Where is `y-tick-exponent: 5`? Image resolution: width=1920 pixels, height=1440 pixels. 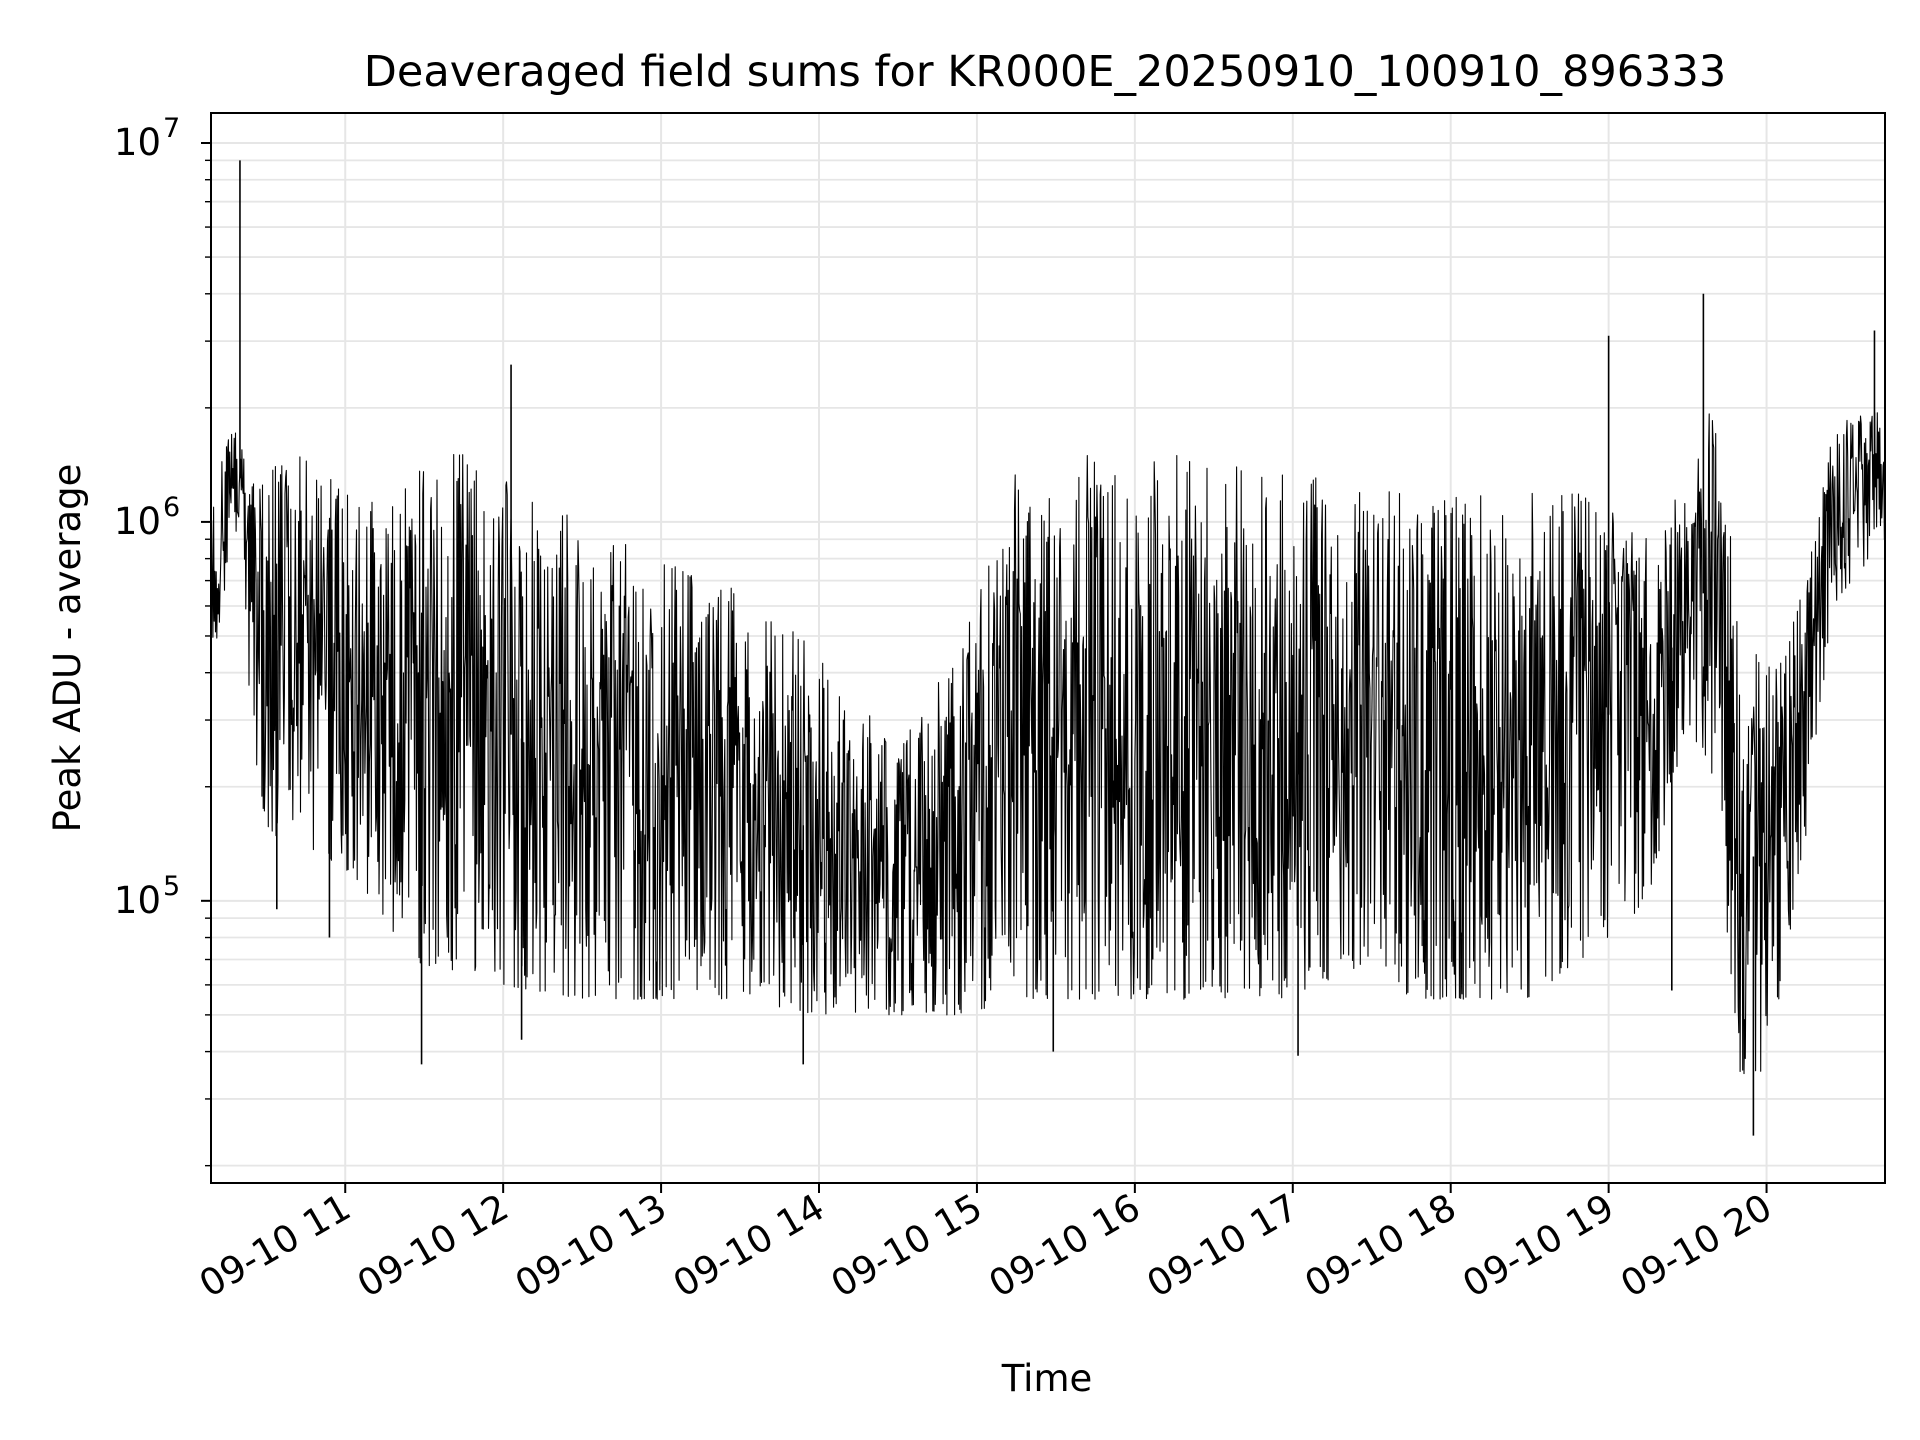 y-tick-exponent: 5 is located at coordinates (171, 886).